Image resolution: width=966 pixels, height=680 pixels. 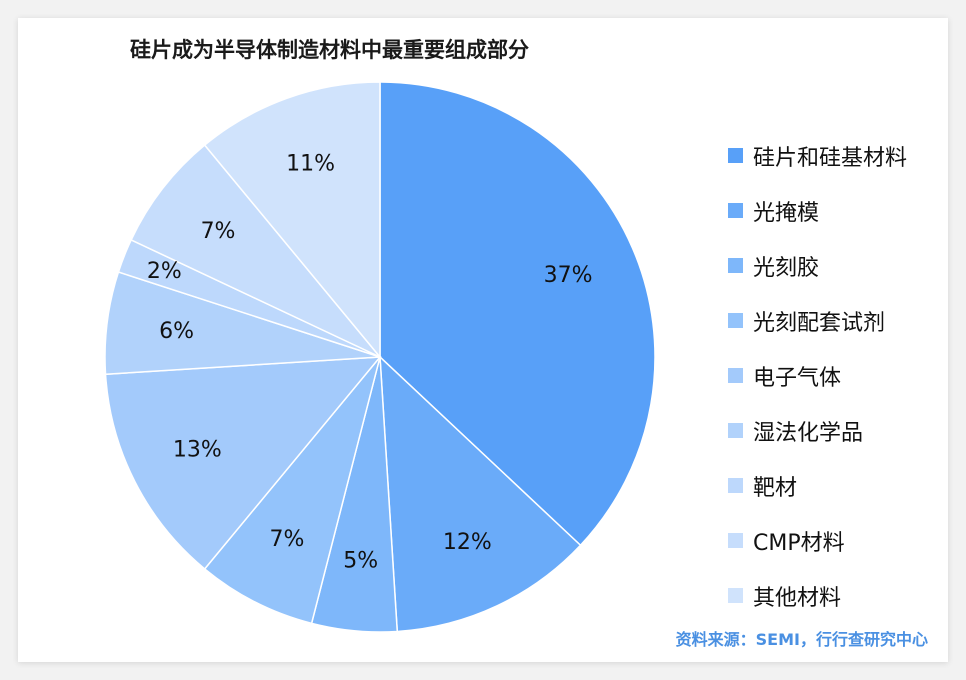 I want to click on legend-item: 光刻配套试剂, so click(x=817, y=320).